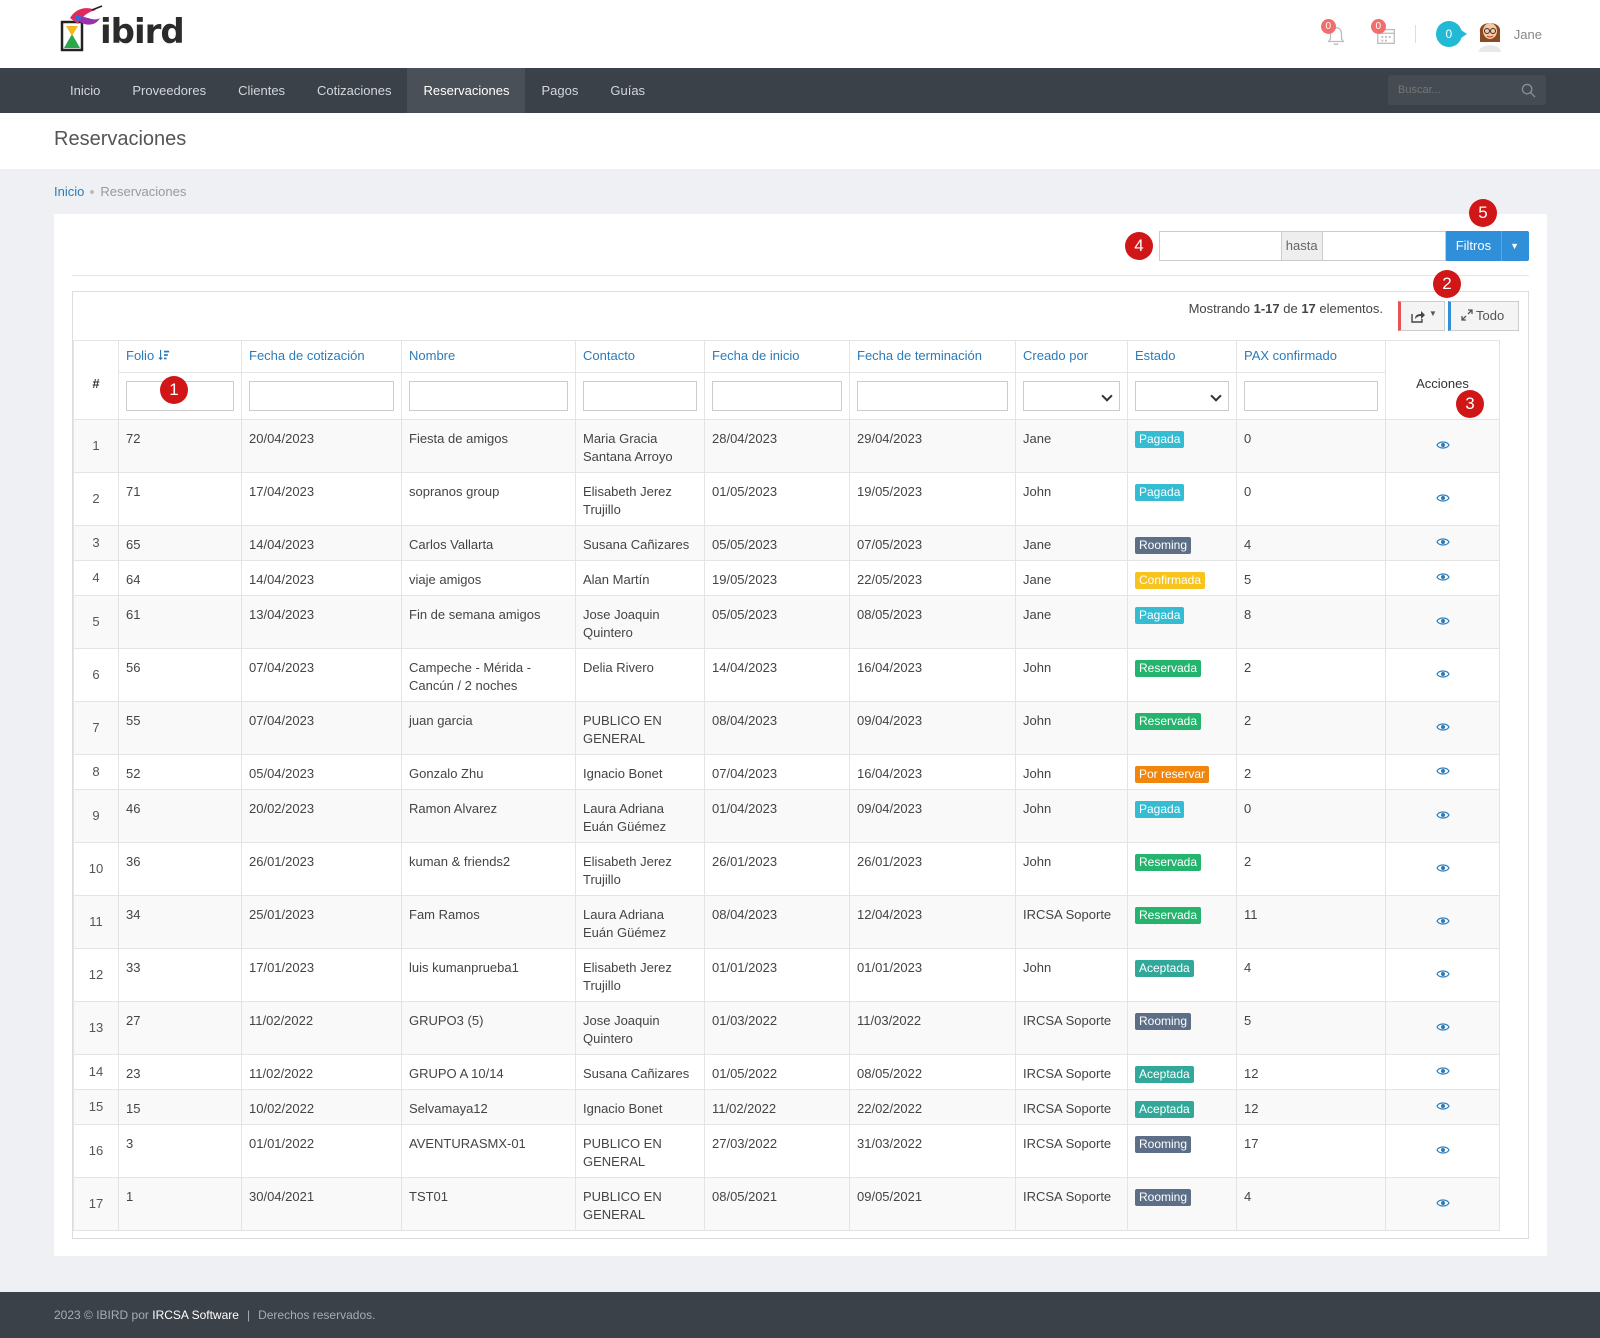 This screenshot has height=1338, width=1600. What do you see at coordinates (180, 922) in the screenshot?
I see `cell-folio: 34` at bounding box center [180, 922].